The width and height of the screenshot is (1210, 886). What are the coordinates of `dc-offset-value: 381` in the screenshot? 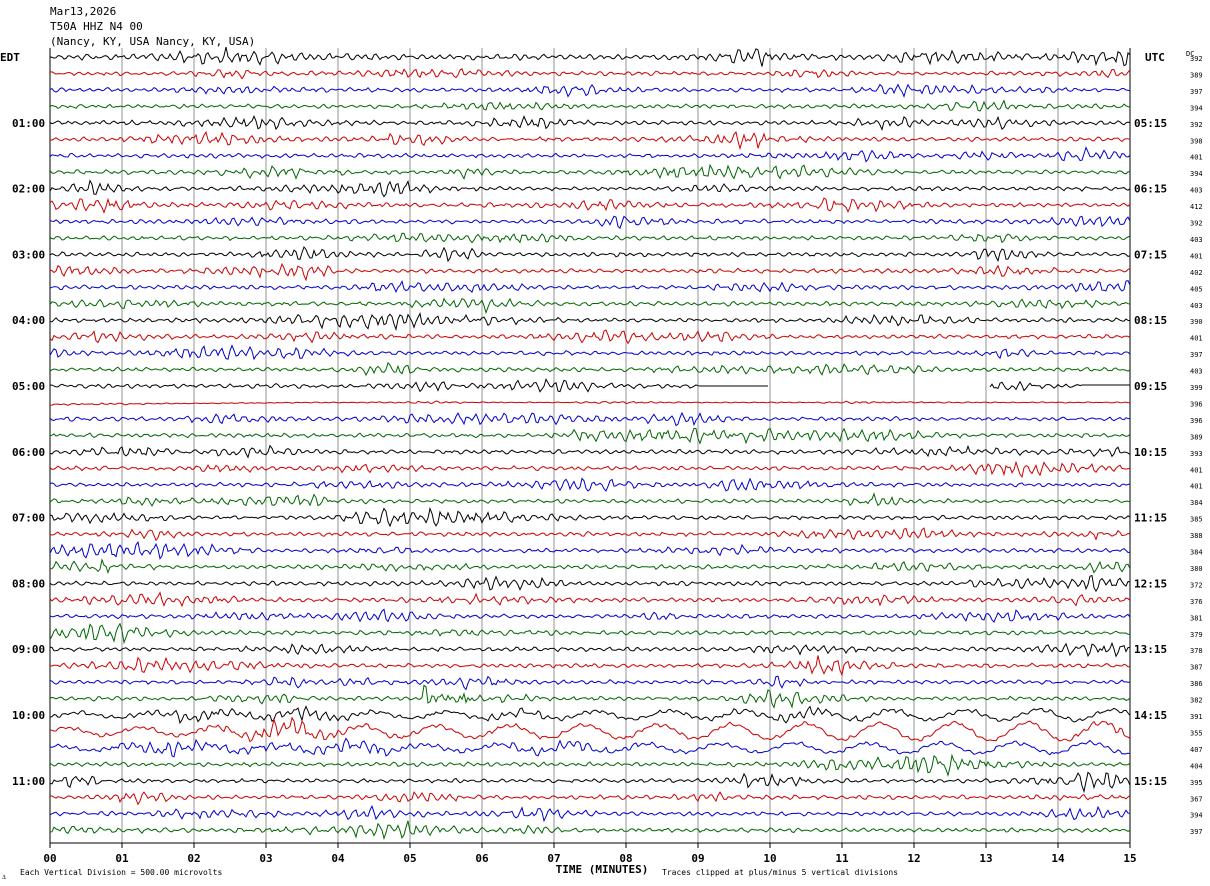 It's located at (1196, 618).